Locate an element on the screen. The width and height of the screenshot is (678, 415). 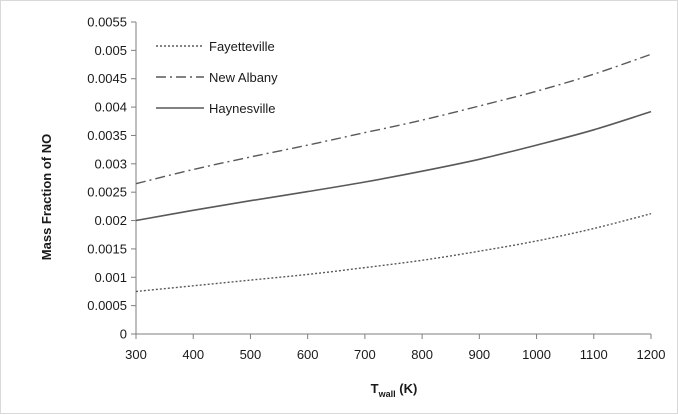
y-tick-label: 0.0035 is located at coordinates (107, 135).